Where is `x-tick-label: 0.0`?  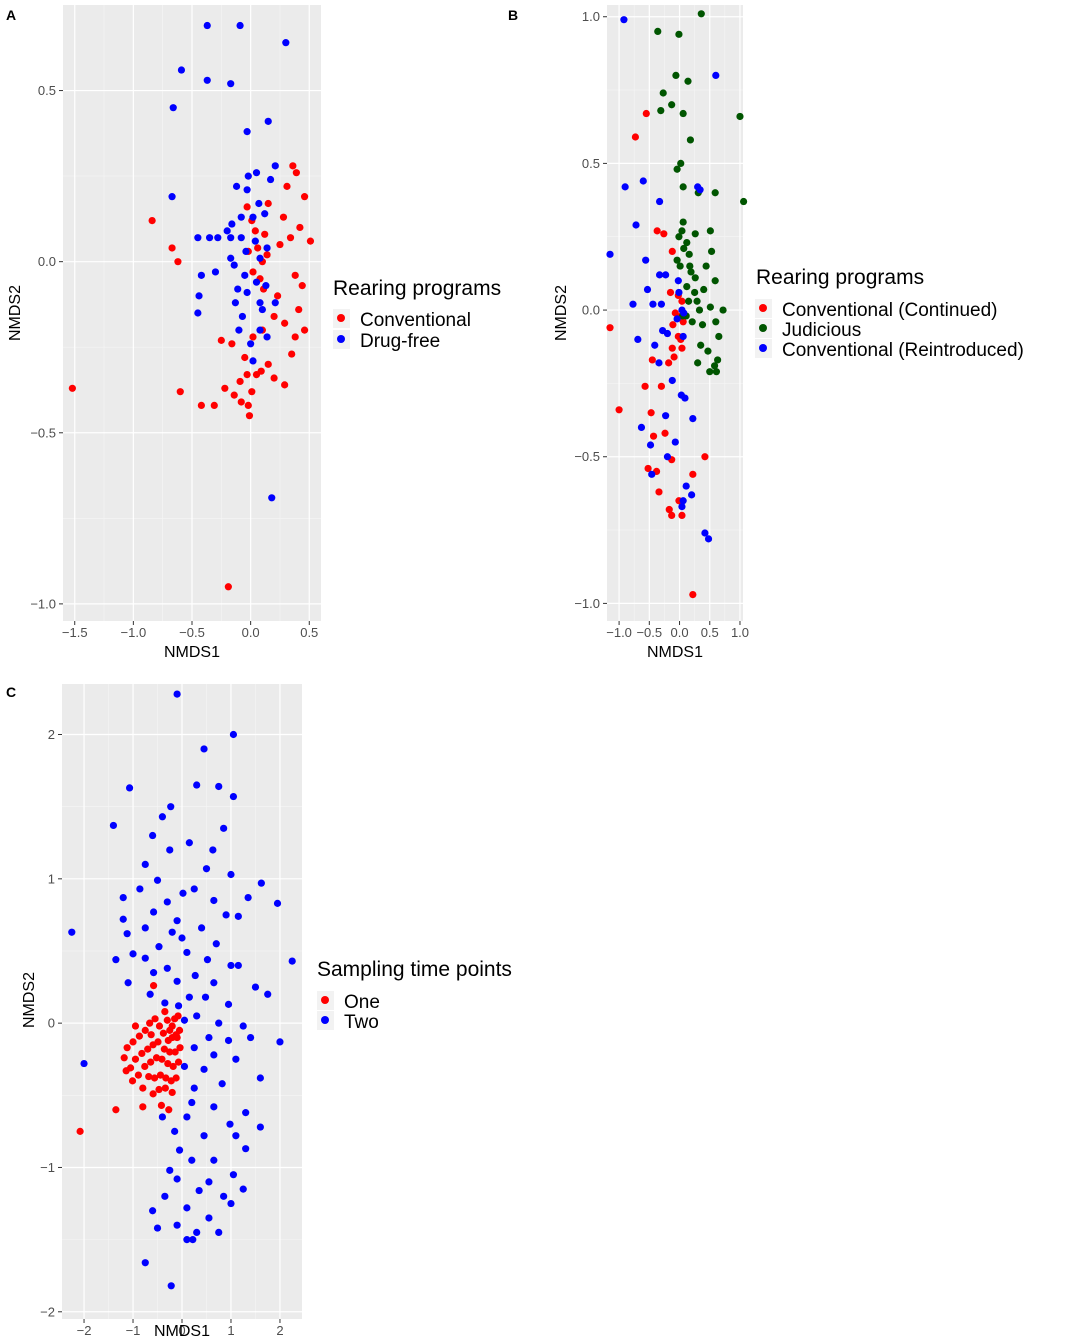 x-tick-label: 0.0 is located at coordinates (251, 632).